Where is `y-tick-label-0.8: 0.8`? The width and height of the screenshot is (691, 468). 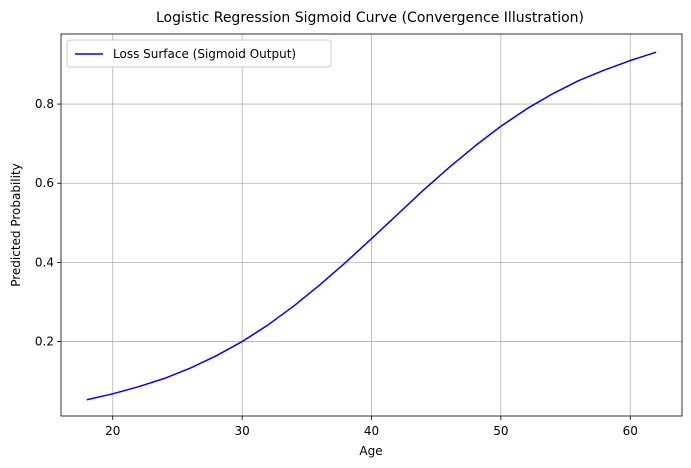
y-tick-label-0.8: 0.8 is located at coordinates (44, 104).